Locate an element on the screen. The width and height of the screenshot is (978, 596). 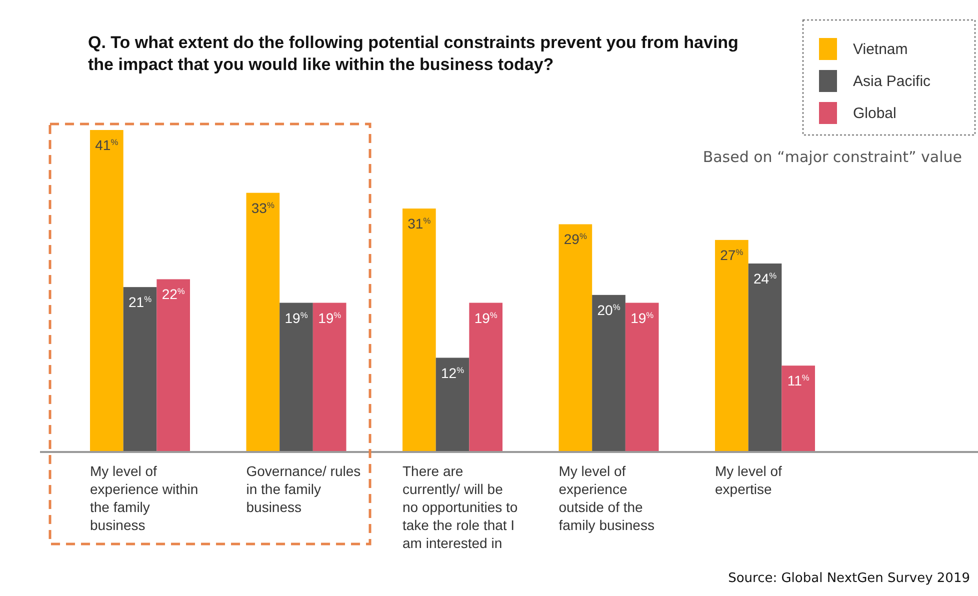
x-tick-label: My level of experience outside of the family business is located at coordinates (606, 498).